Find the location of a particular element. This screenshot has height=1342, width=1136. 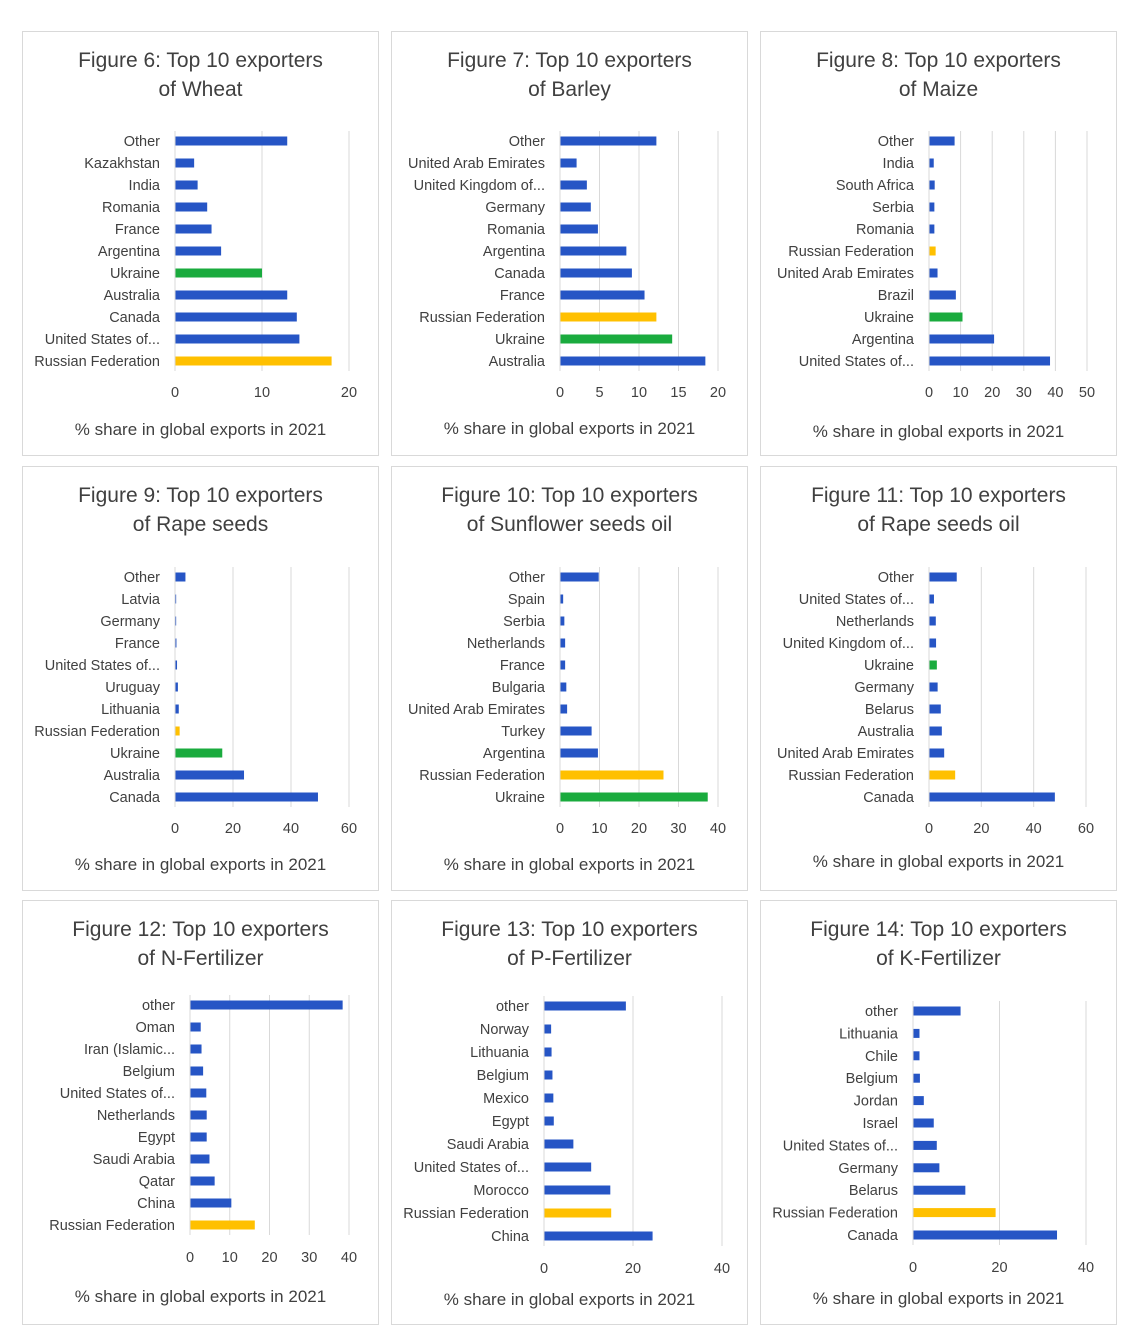

x-tick-label: 15 is located at coordinates (678, 393).